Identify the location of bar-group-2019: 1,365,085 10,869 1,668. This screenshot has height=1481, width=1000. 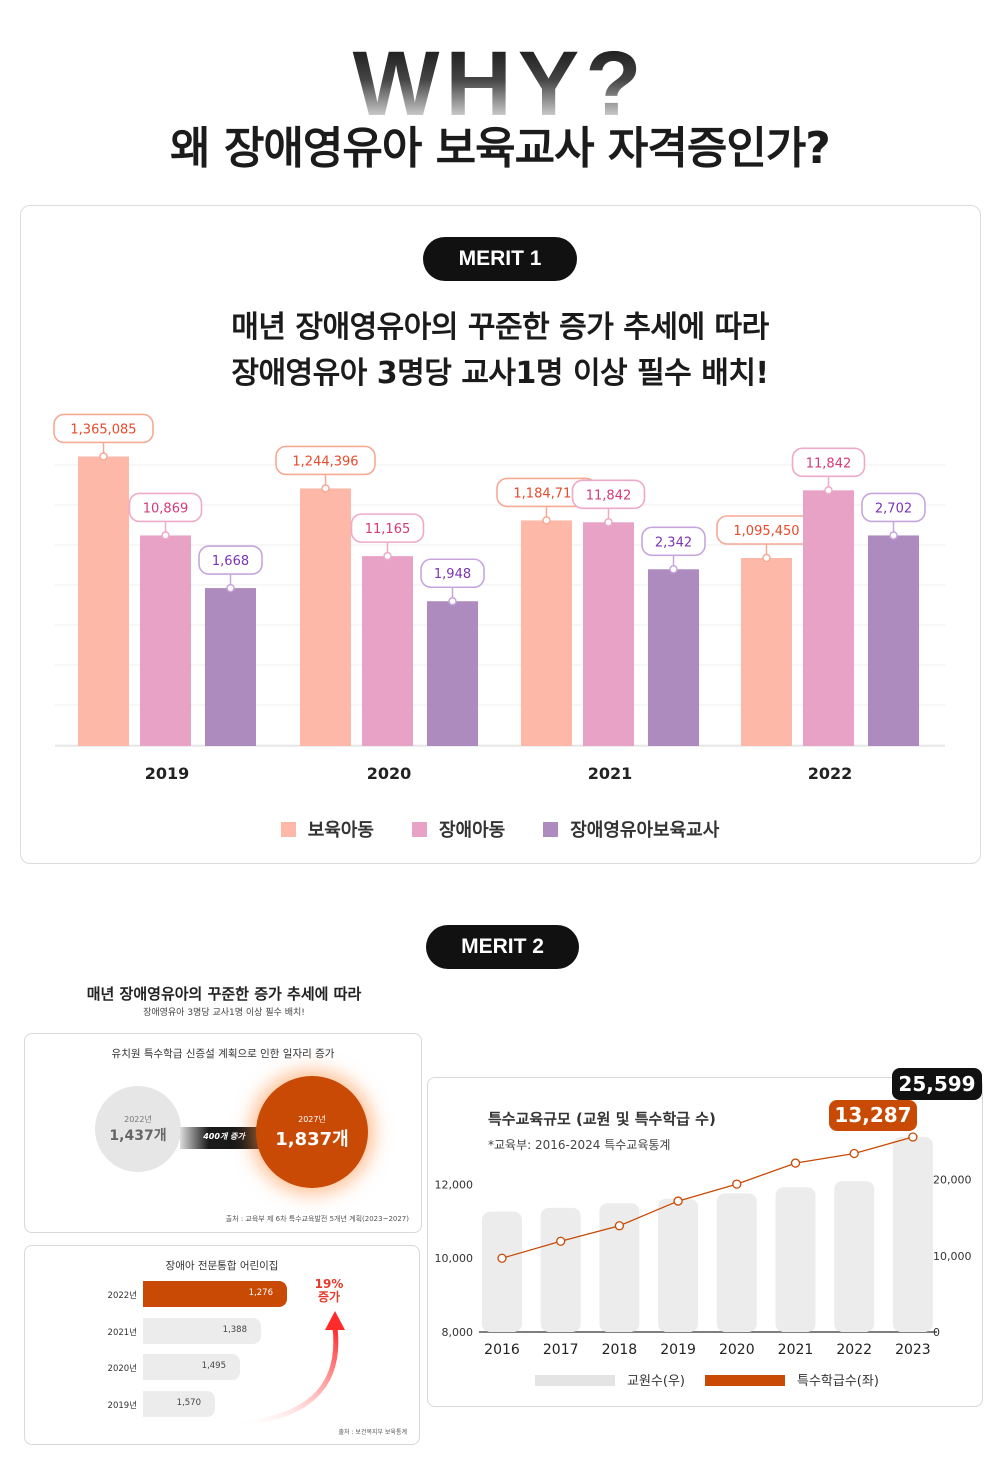
(158, 579).